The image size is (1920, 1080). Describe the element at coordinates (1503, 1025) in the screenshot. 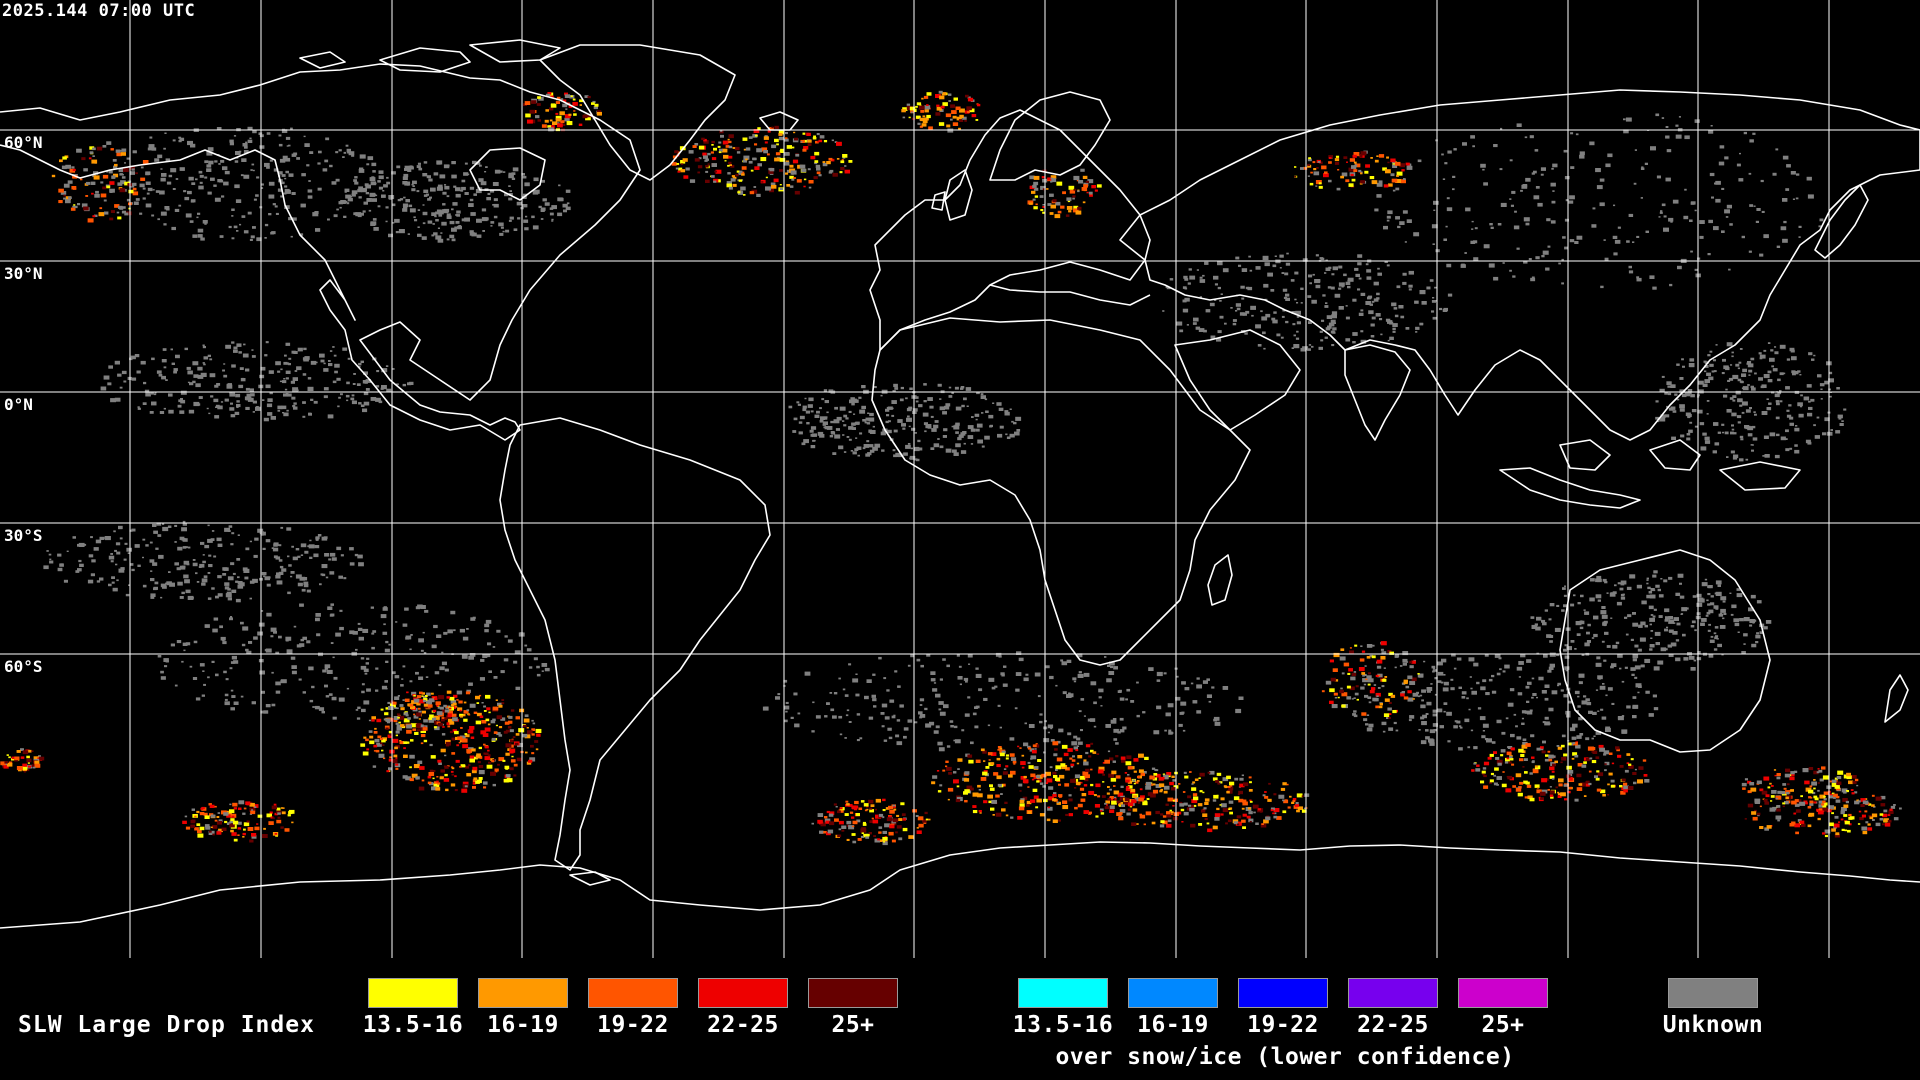

I see `swatch-ice-5-label: 25+` at that location.